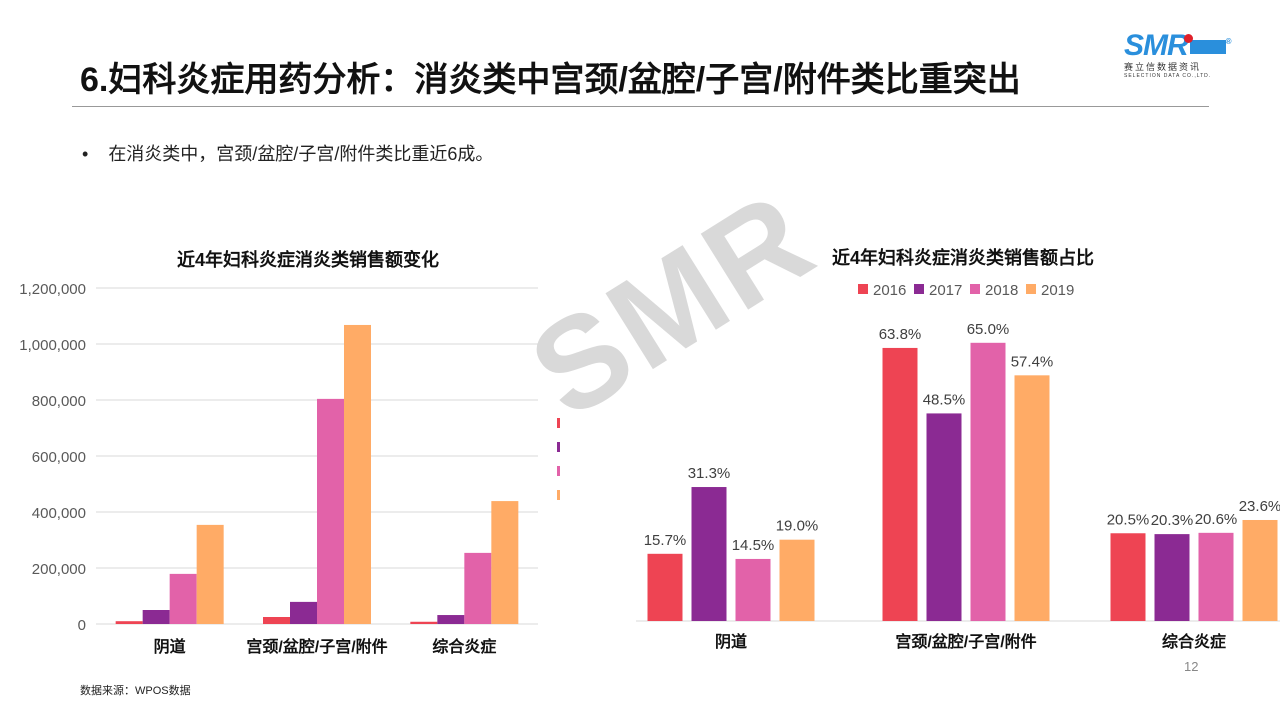 The width and height of the screenshot is (1280, 720). Describe the element at coordinates (1001, 290) in the screenshot. I see `legend-label: 2018` at that location.